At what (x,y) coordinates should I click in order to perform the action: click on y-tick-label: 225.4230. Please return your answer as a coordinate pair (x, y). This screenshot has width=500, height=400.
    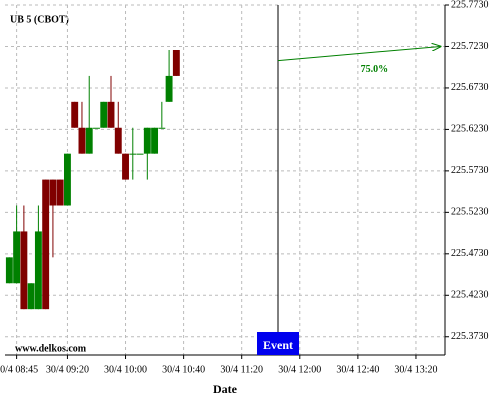
    Looking at the image, I should click on (470, 295).